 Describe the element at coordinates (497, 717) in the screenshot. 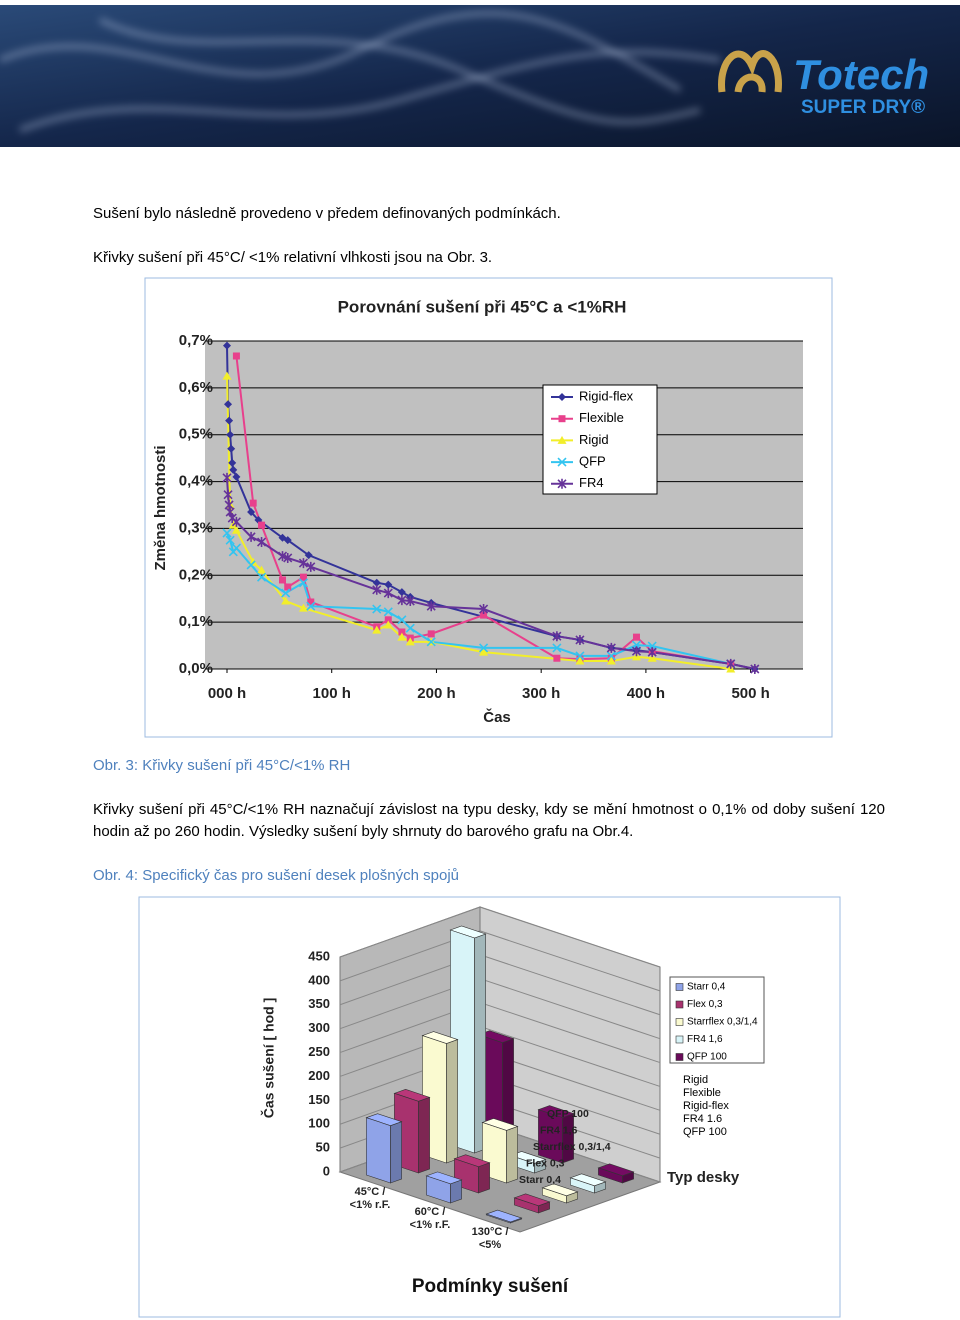

I see `x-axis-label: Čas` at that location.